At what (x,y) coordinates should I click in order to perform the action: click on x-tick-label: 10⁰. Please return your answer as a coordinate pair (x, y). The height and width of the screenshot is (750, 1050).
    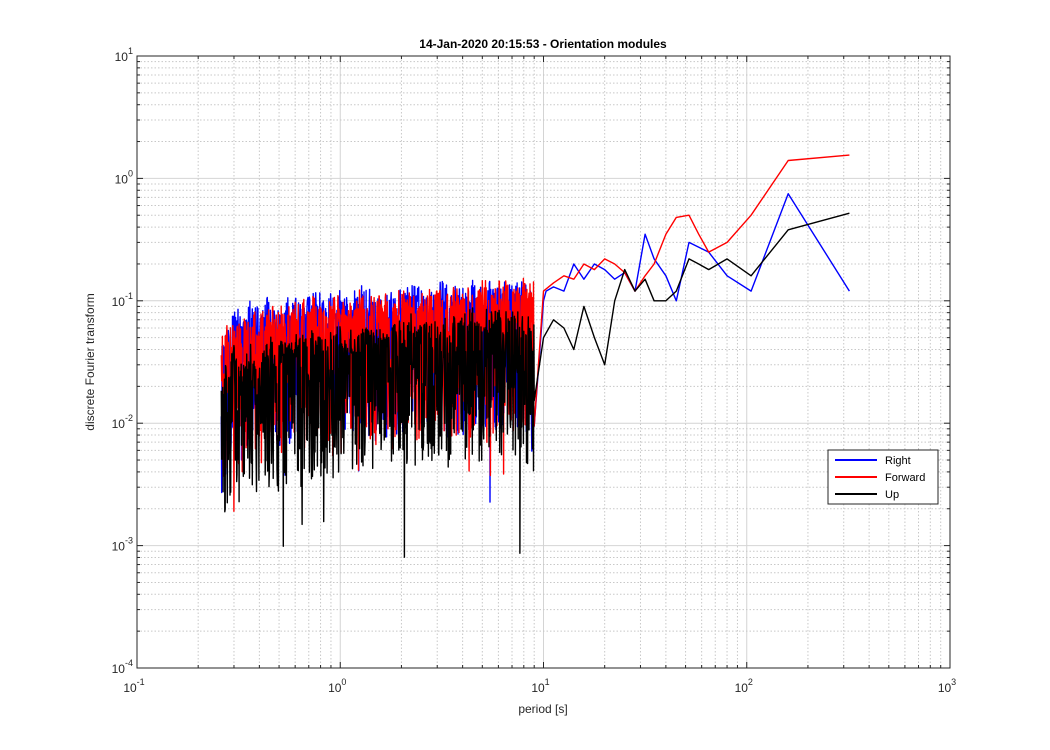
    Looking at the image, I should click on (337, 686).